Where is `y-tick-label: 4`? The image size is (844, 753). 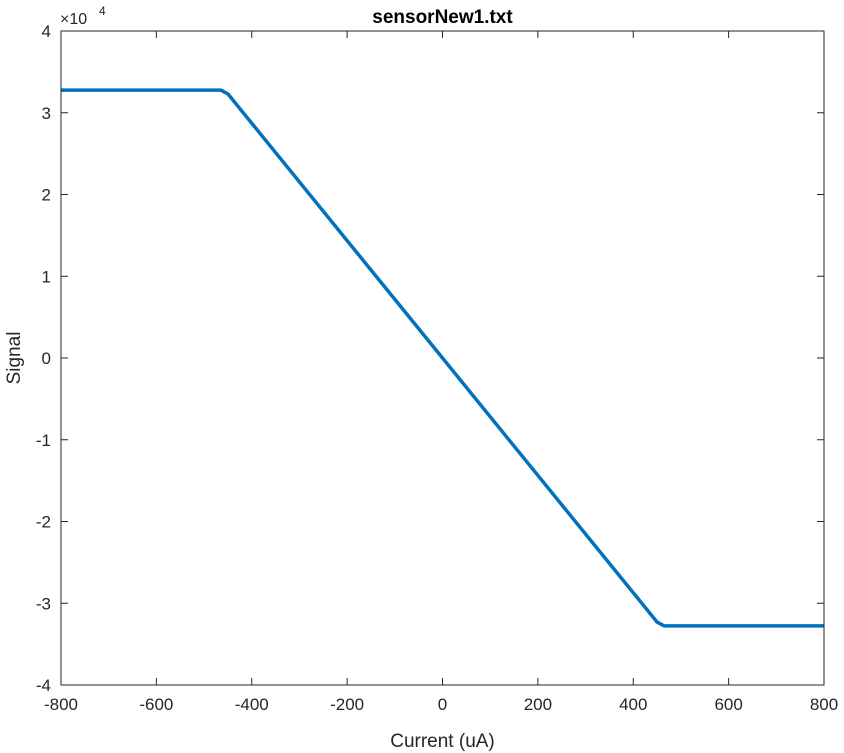
y-tick-label: 4 is located at coordinates (46, 31).